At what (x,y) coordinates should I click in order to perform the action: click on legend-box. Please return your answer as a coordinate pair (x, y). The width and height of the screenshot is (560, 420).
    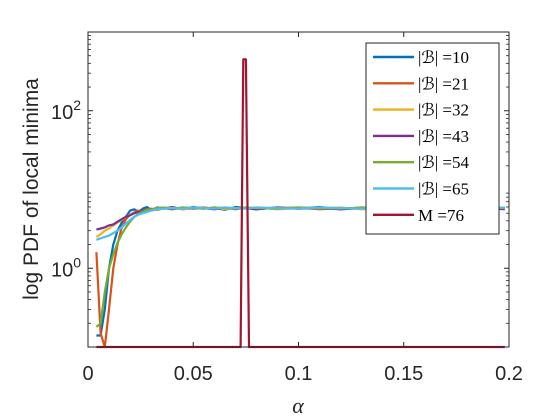
    Looking at the image, I should click on (432, 138).